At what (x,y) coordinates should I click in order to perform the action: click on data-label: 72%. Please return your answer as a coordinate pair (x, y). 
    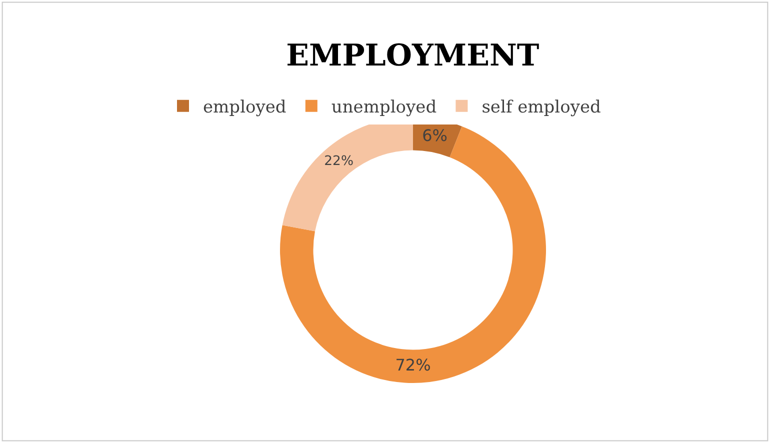
    Looking at the image, I should click on (413, 364).